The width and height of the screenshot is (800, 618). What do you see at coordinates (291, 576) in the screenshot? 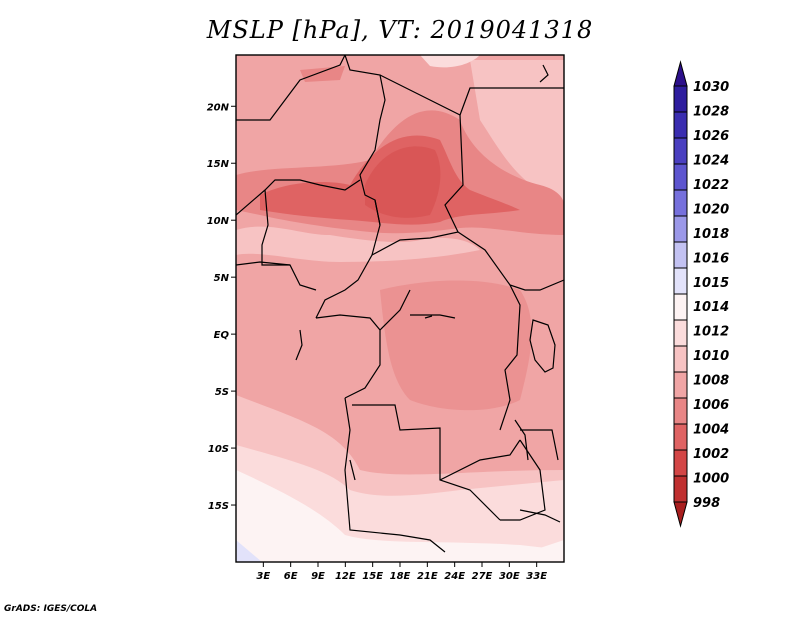
I see `lon-tick-label: 6E` at bounding box center [291, 576].